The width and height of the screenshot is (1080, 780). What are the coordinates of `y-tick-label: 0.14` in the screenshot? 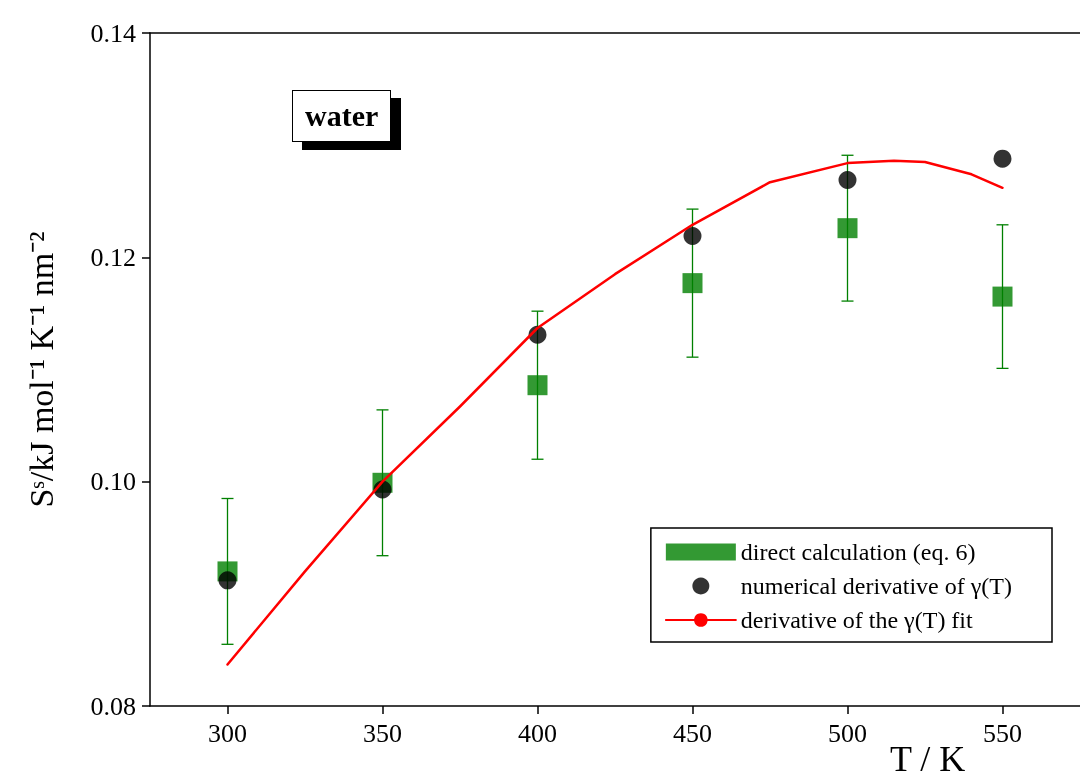 It's located at (113, 33).